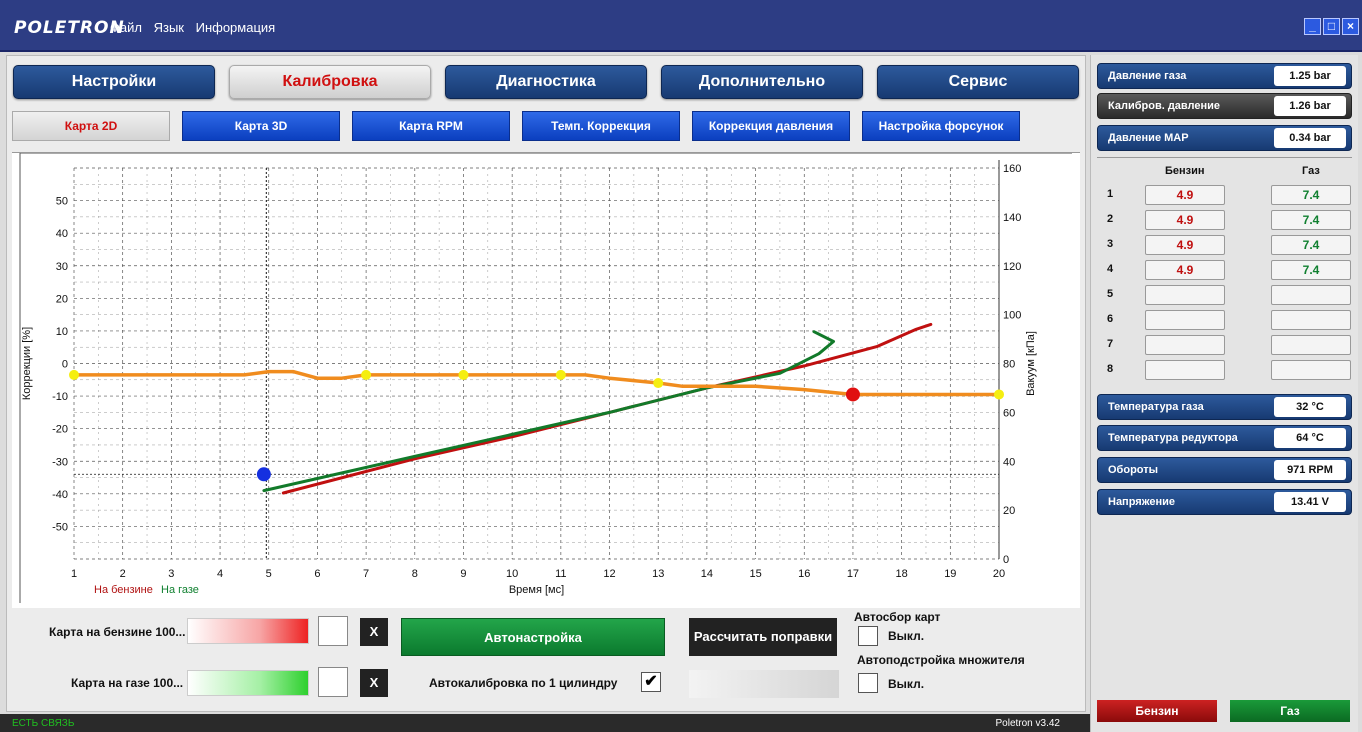 This screenshot has width=1362, height=732. I want to click on reducer-temp-label: Температура редуктора, so click(1173, 438).